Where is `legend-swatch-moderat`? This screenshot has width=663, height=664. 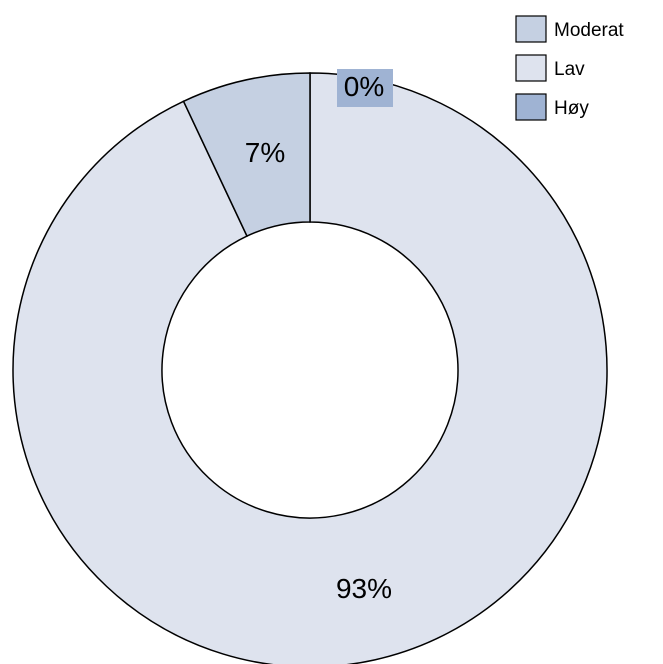 legend-swatch-moderat is located at coordinates (531, 29).